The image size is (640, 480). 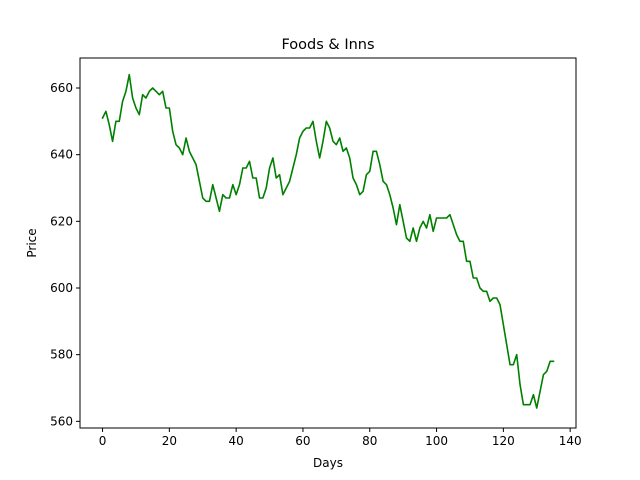 I want to click on x-tick-label: 140, so click(x=570, y=441).